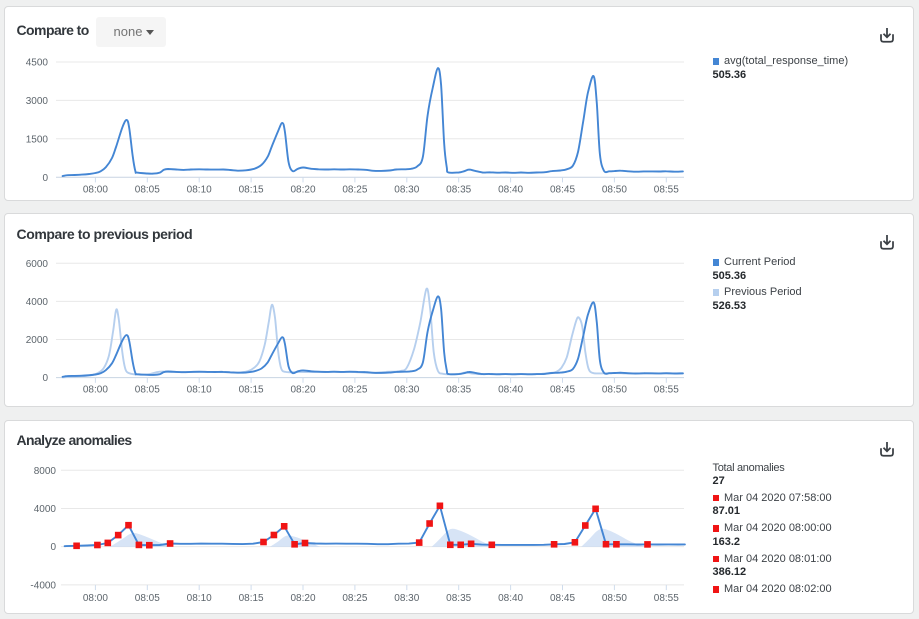 Image resolution: width=919 pixels, height=619 pixels. What do you see at coordinates (45, 471) in the screenshot?
I see `svg-text: 8000` at bounding box center [45, 471].